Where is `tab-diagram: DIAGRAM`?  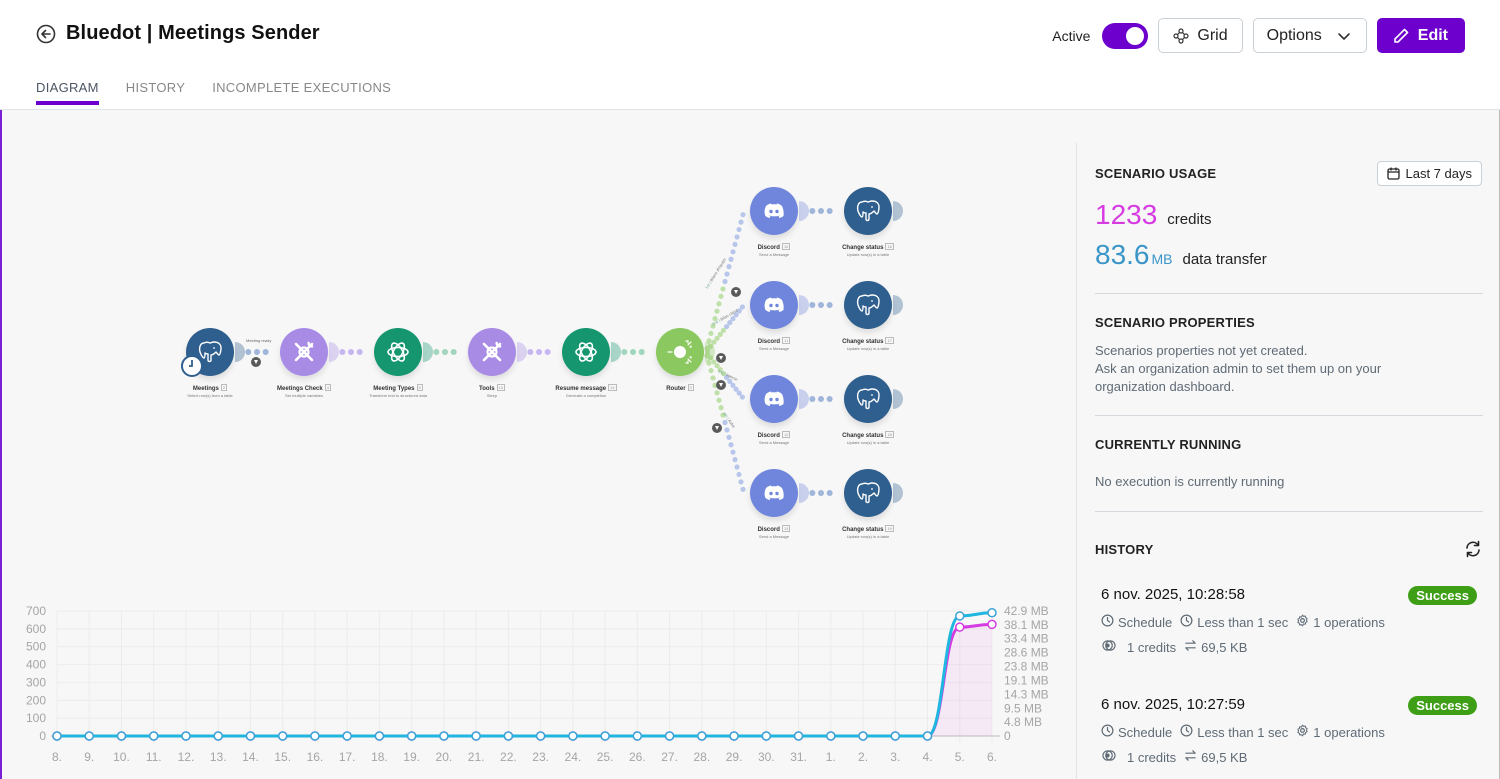 tab-diagram: DIAGRAM is located at coordinates (67, 92).